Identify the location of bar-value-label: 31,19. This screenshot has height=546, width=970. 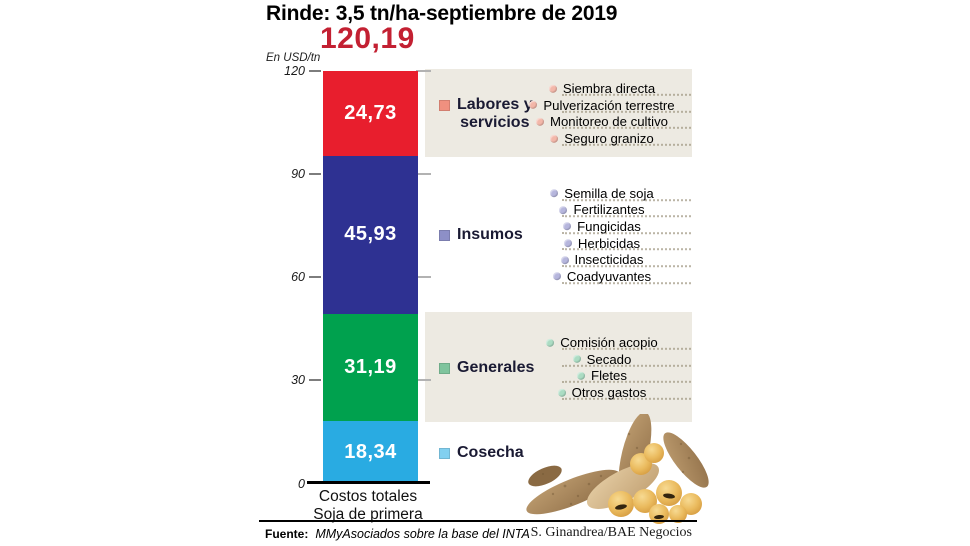
(370, 366).